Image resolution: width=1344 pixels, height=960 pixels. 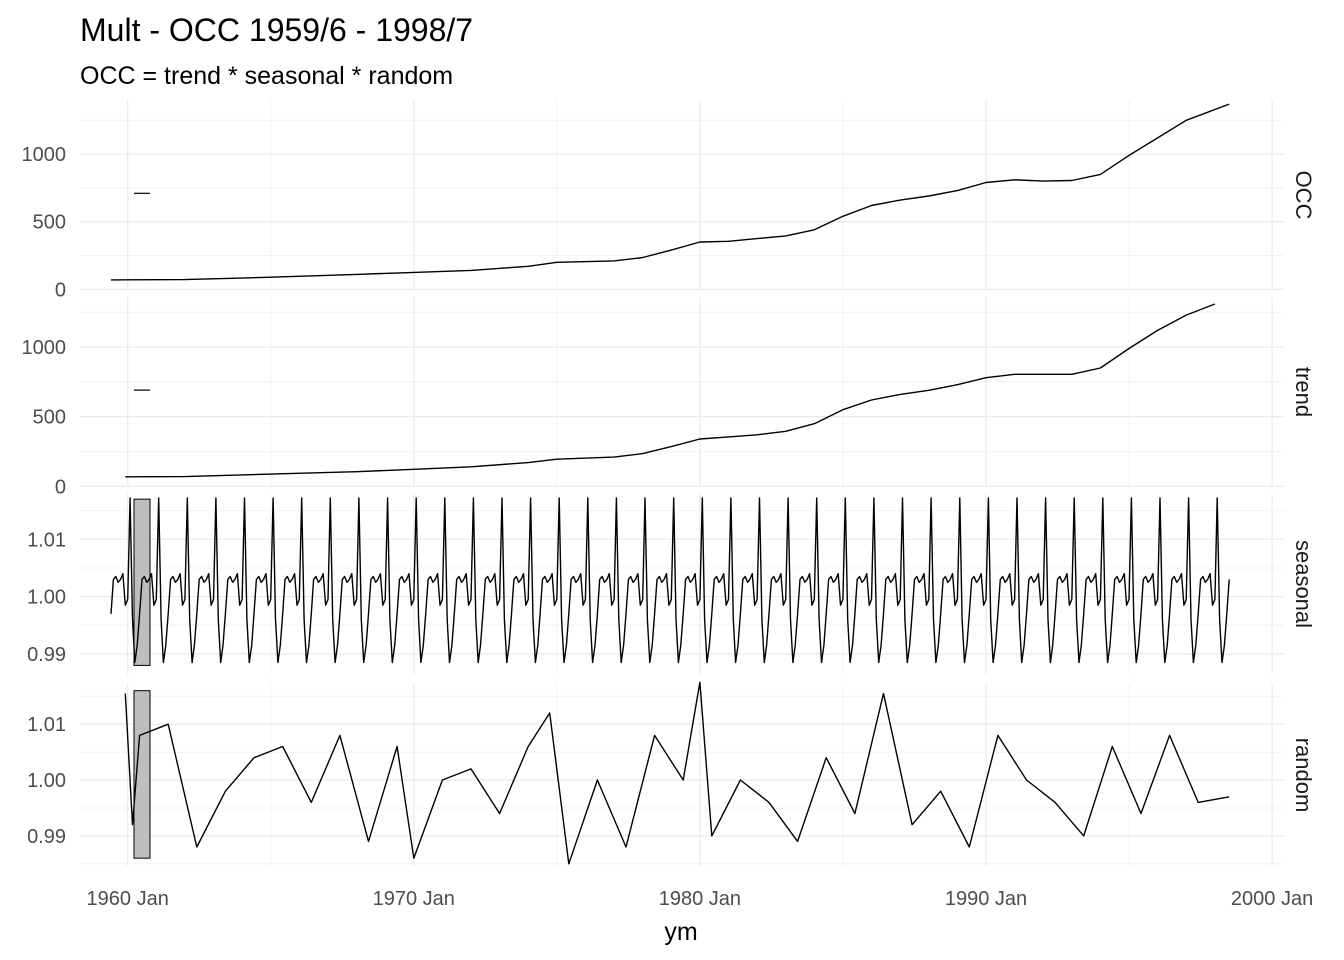 I want to click on x-tick-label: 1970 Jan, so click(x=414, y=899).